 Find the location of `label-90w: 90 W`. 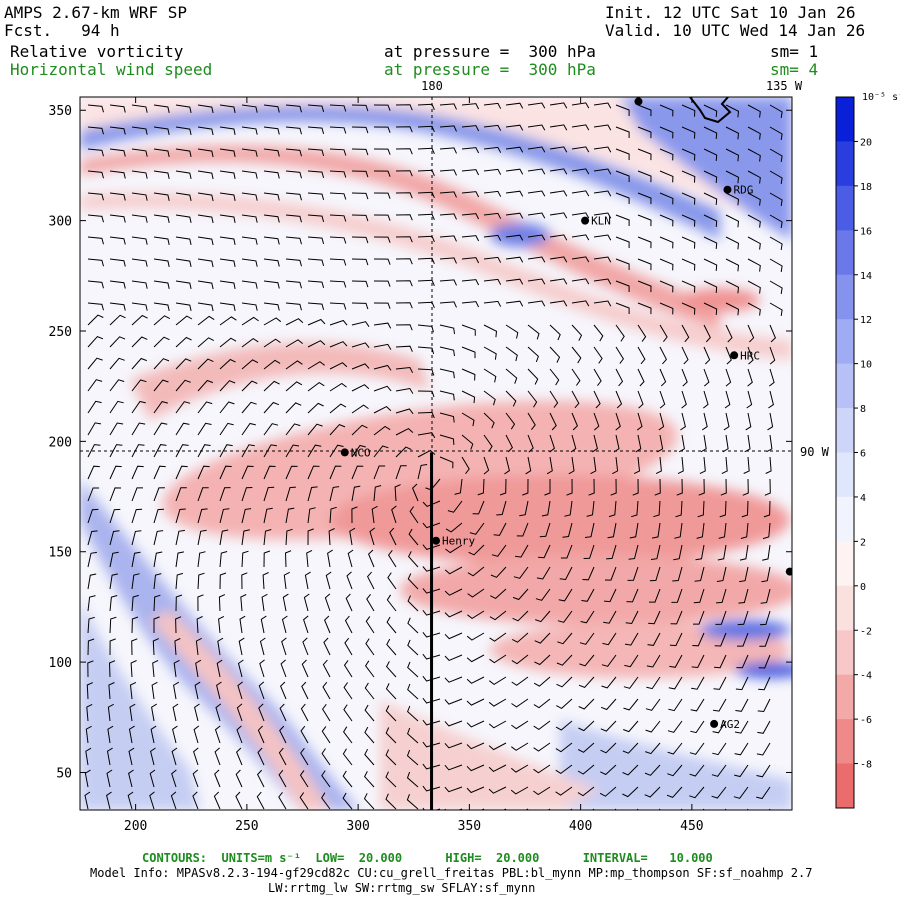

label-90w: 90 W is located at coordinates (815, 452).